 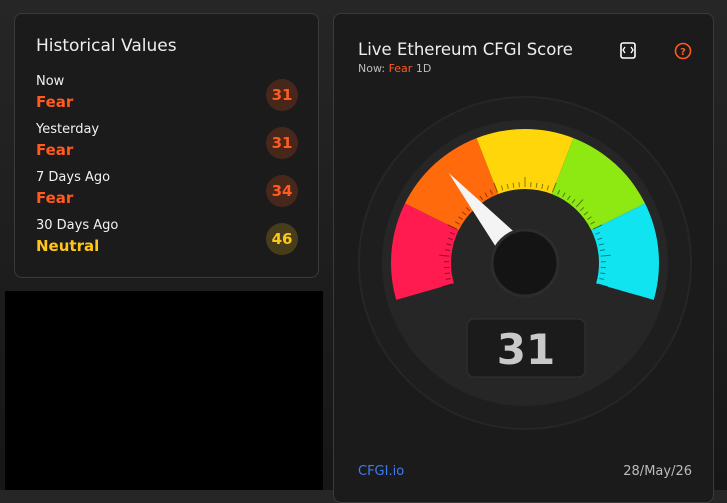 What do you see at coordinates (371, 68) in the screenshot?
I see `now-prefix: Now:` at bounding box center [371, 68].